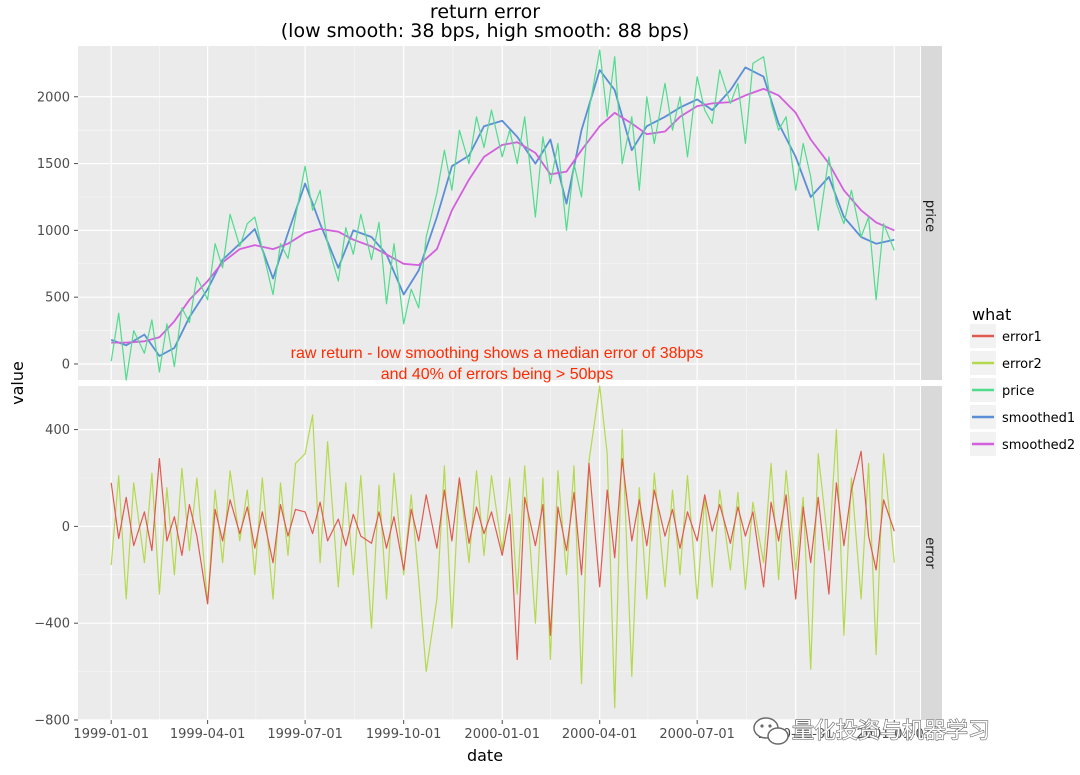 This screenshot has height=775, width=1080. Describe the element at coordinates (1018, 391) in the screenshot. I see `legend-label-price: price` at that location.